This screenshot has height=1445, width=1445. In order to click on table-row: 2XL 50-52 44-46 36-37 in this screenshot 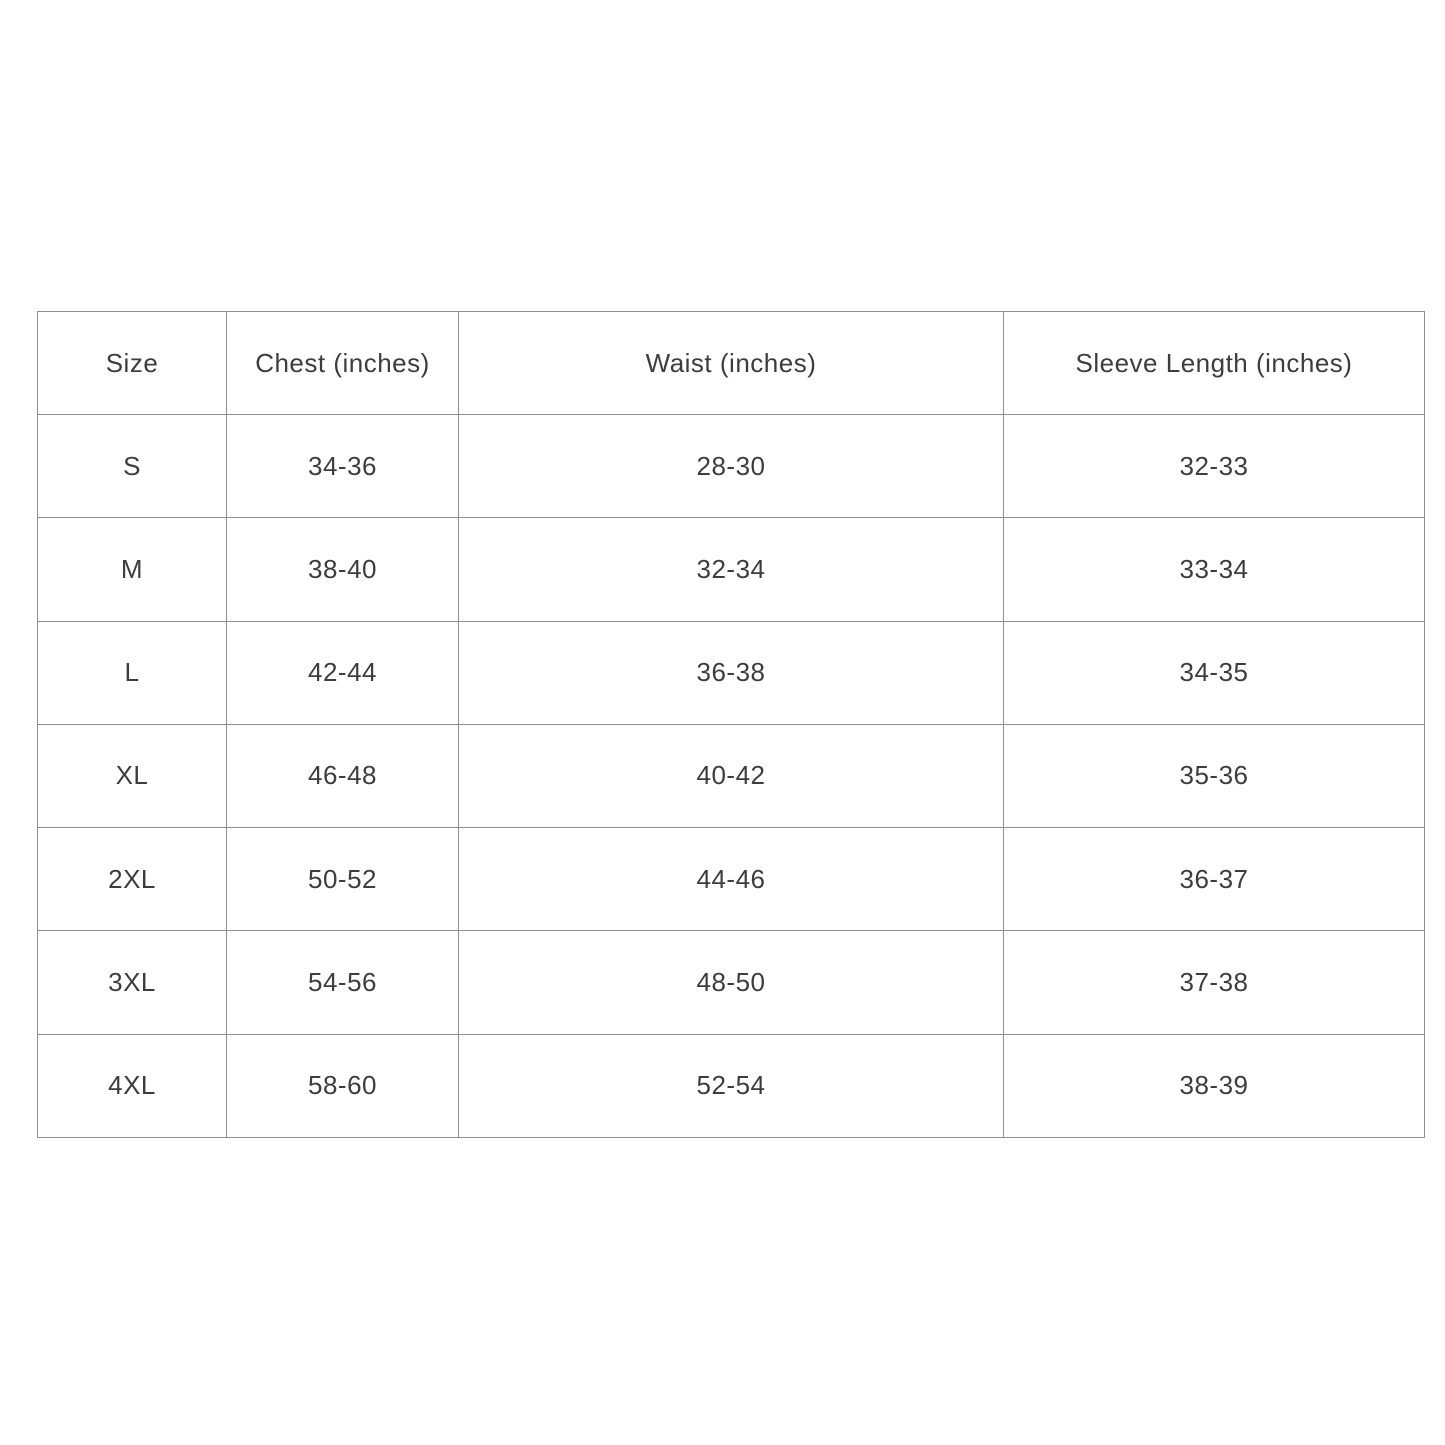, I will do `click(731, 879)`.